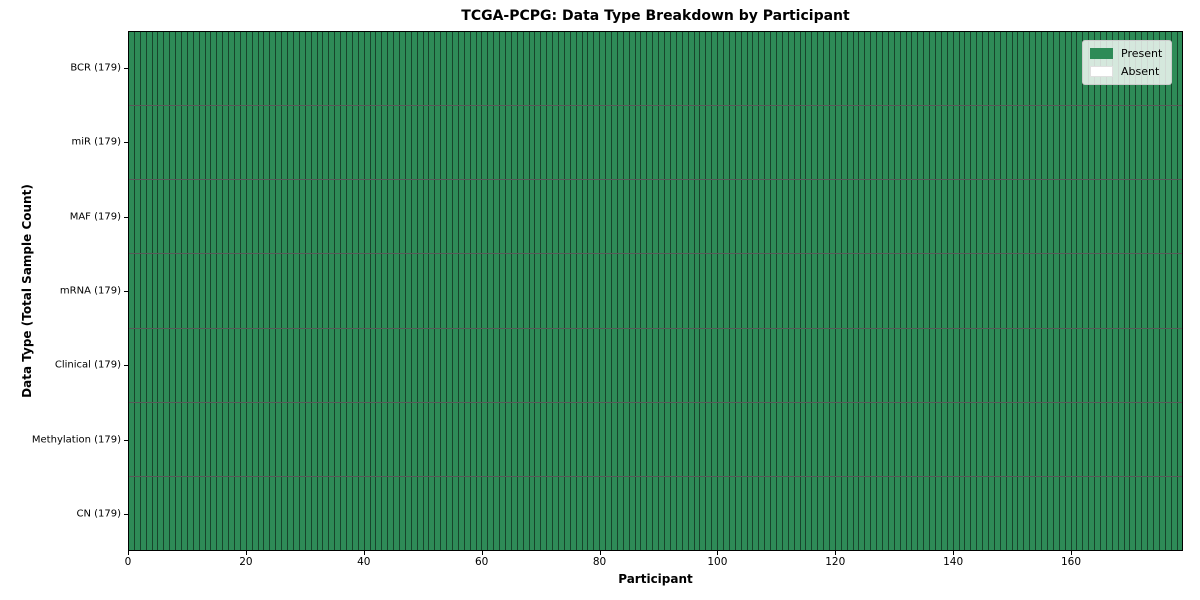 This screenshot has width=1200, height=600. What do you see at coordinates (953, 562) in the screenshot?
I see `x-tick-label-140: 140` at bounding box center [953, 562].